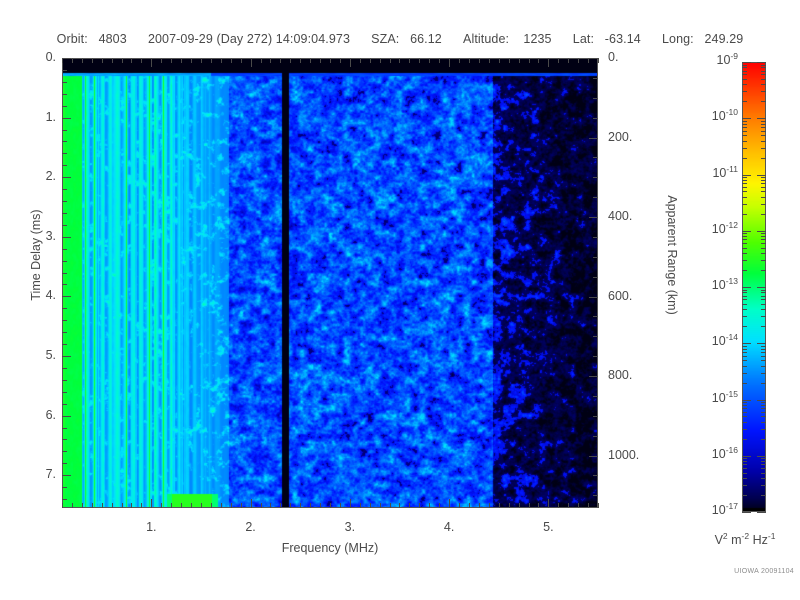 The image size is (800, 600). Describe the element at coordinates (724, 114) in the screenshot. I see `colorbar-tick-label: 10-10` at that location.